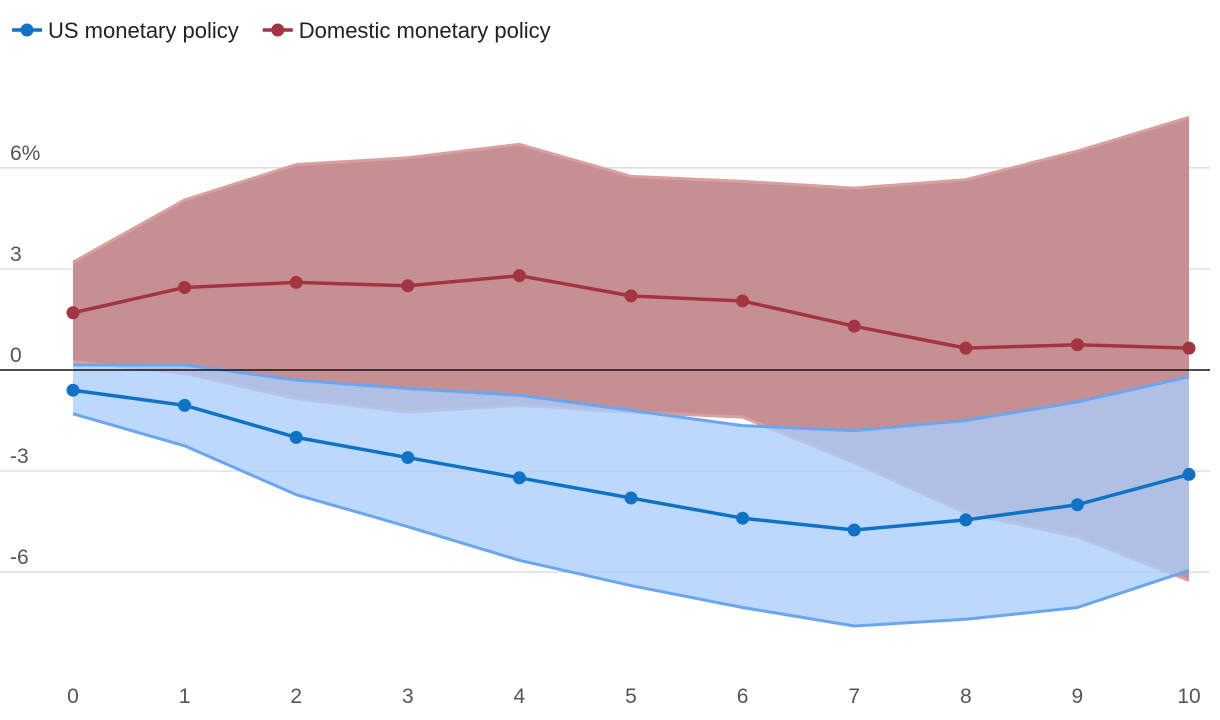 This screenshot has width=1220, height=720. What do you see at coordinates (16, 254) in the screenshot?
I see `y-tick-label: 3` at bounding box center [16, 254].